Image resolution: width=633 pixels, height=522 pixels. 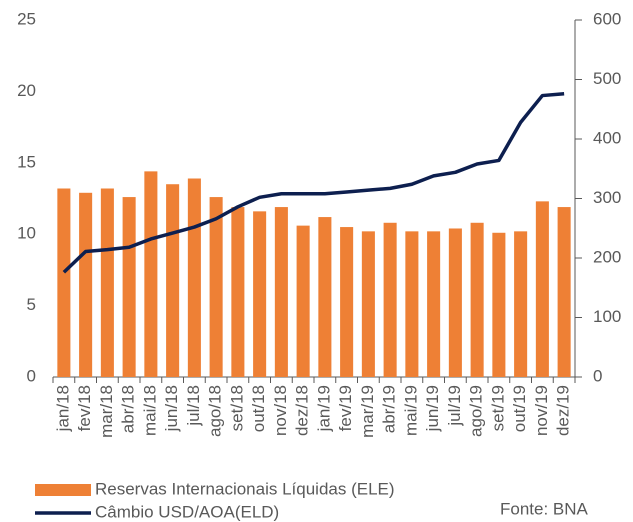 I want to click on legend-label: Reservas Internacionais Líquidas (ELE), so click(x=245, y=488).